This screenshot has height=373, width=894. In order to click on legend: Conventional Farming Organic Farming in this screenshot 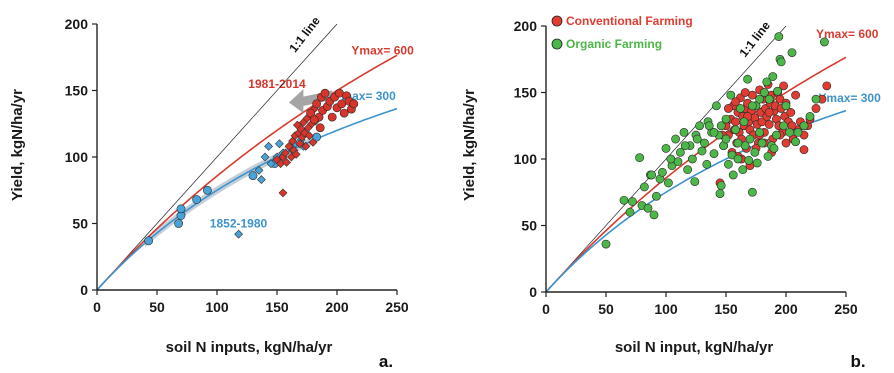, I will do `click(622, 32)`.